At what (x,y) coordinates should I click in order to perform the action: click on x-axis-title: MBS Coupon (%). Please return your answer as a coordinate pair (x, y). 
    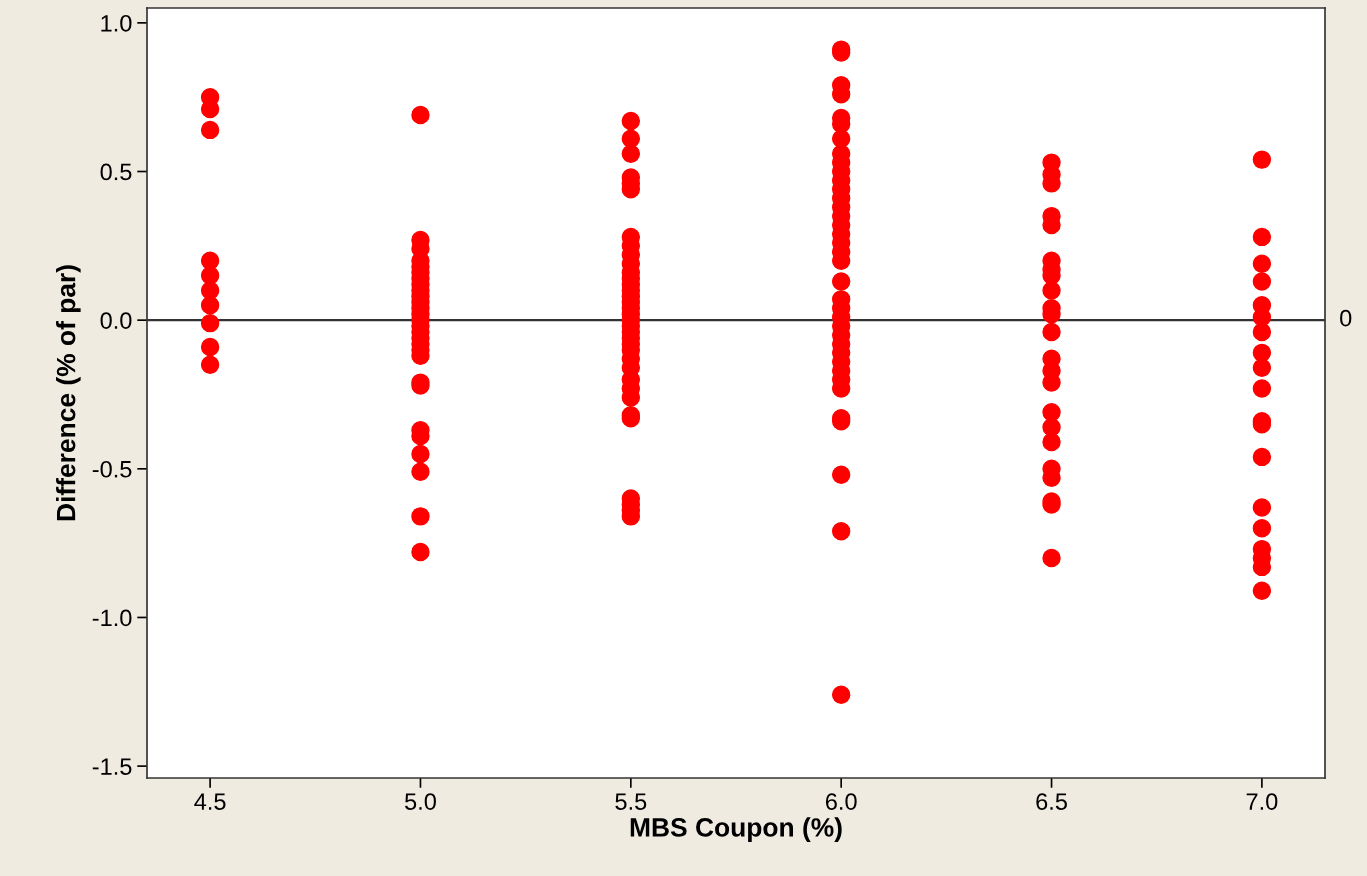
    Looking at the image, I should click on (736, 829).